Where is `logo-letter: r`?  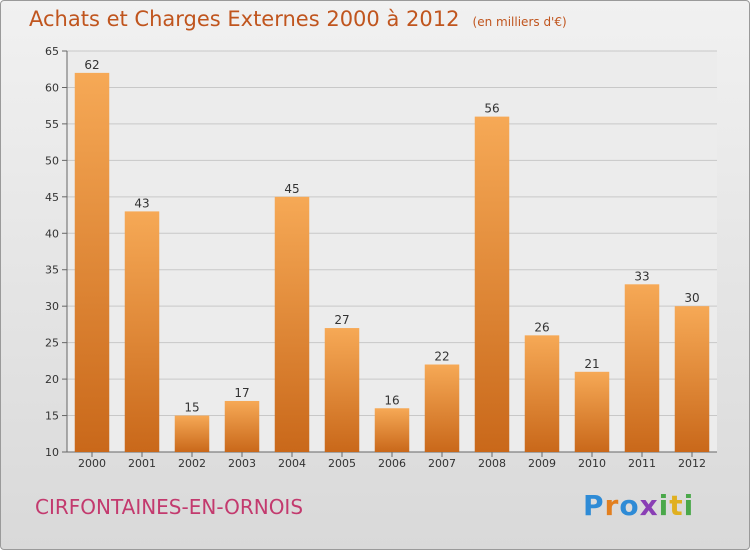 logo-letter: r is located at coordinates (612, 505).